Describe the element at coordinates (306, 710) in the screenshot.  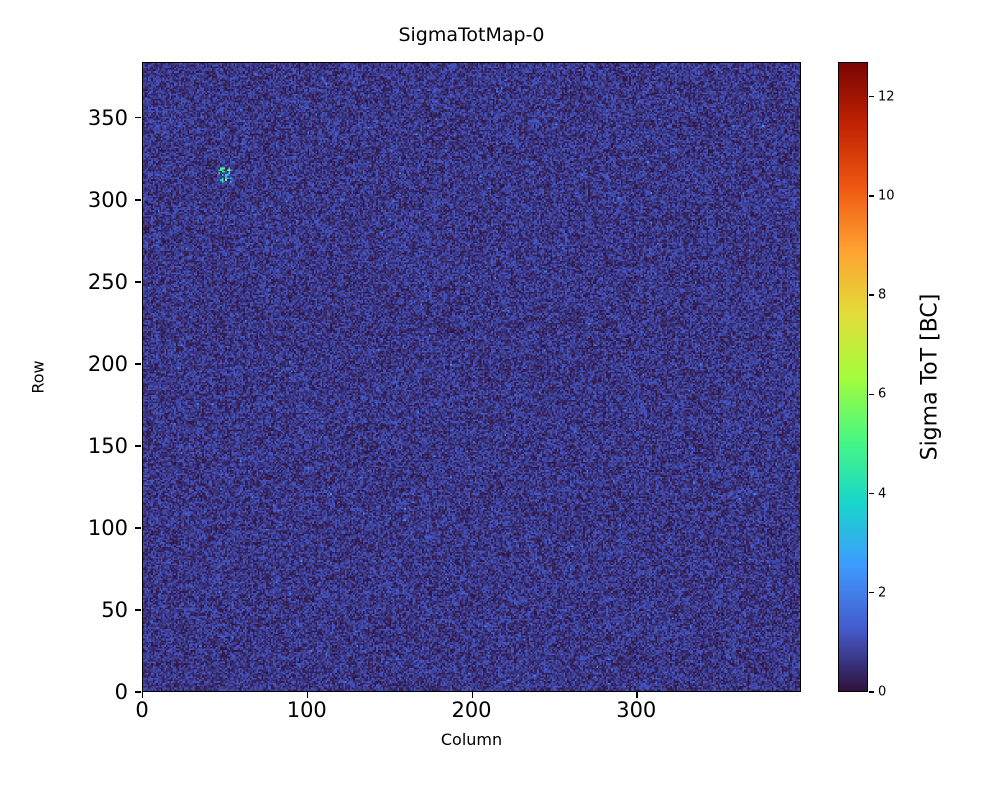
I see `x-tick-label: 100` at that location.